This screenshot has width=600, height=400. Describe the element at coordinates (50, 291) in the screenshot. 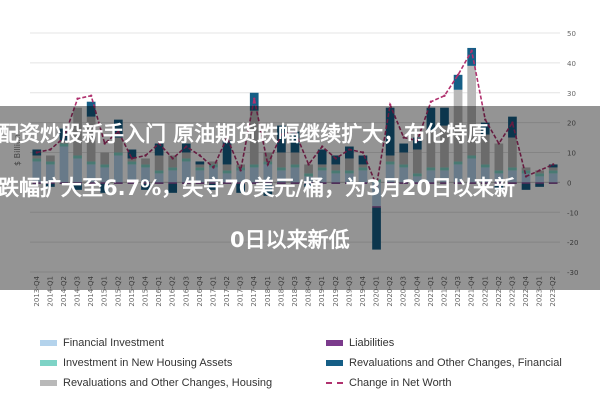

I see `x-tick-label: 2014-Q1` at that location.